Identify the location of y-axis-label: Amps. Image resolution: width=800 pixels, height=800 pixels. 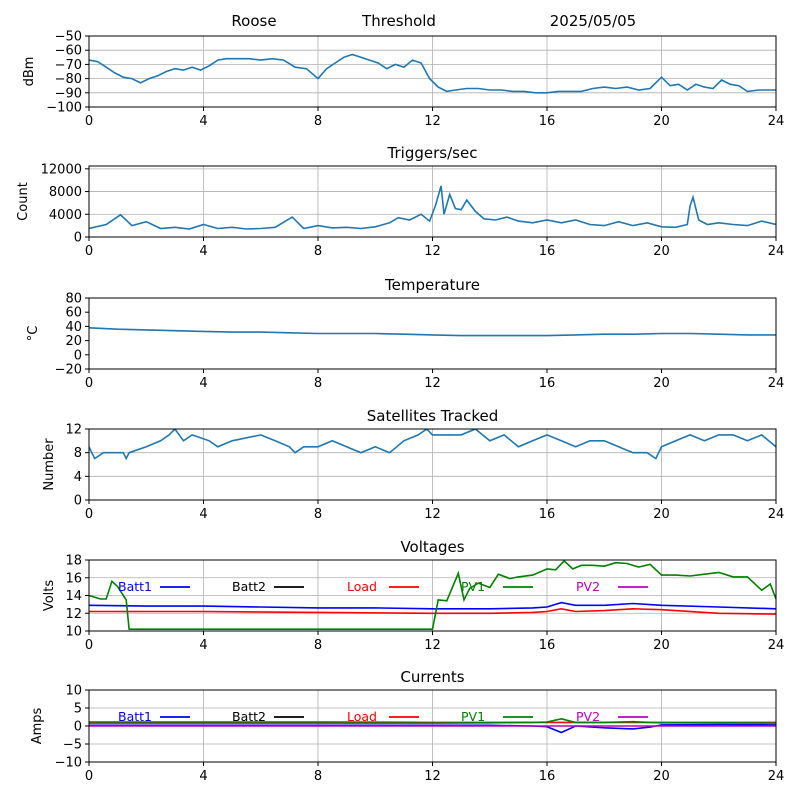
(37, 725).